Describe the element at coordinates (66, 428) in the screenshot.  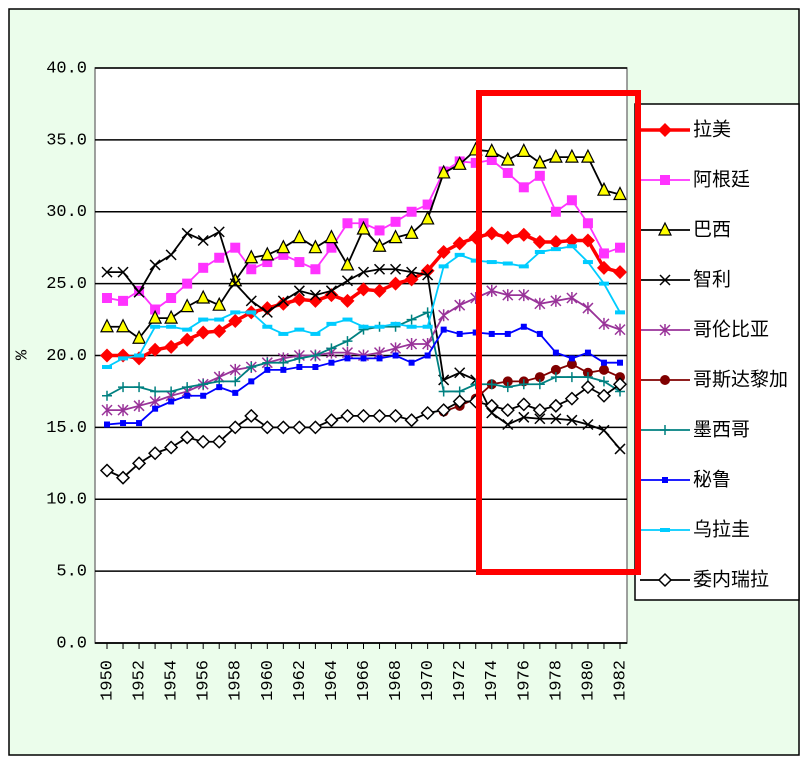
I see `y-tick-label: 15.0` at that location.